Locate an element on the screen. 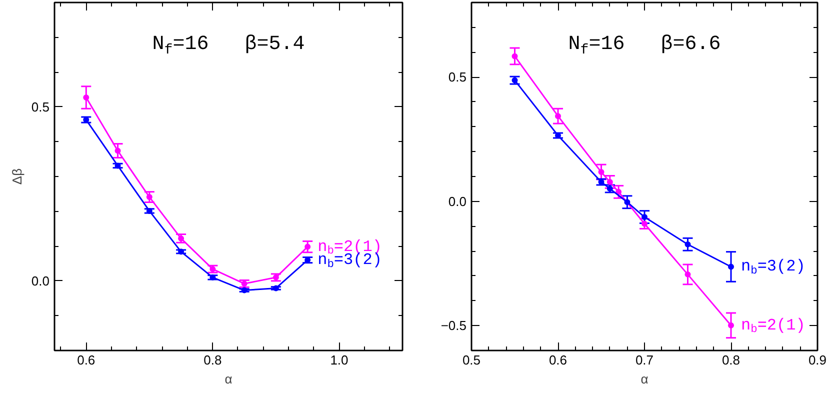 The height and width of the screenshot is (393, 830). x-tick-label: 0.5 is located at coordinates (471, 360).